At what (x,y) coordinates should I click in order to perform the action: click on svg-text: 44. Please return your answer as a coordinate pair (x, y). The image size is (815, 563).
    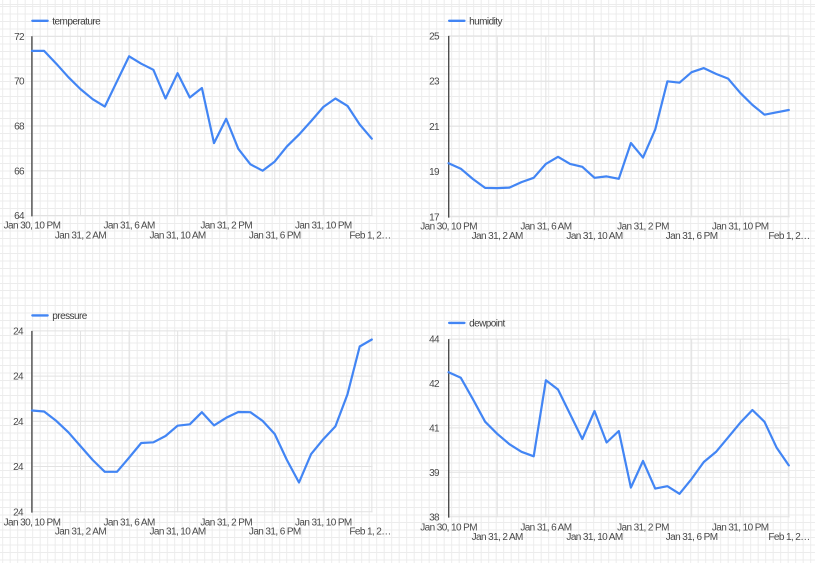
    Looking at the image, I should click on (434, 340).